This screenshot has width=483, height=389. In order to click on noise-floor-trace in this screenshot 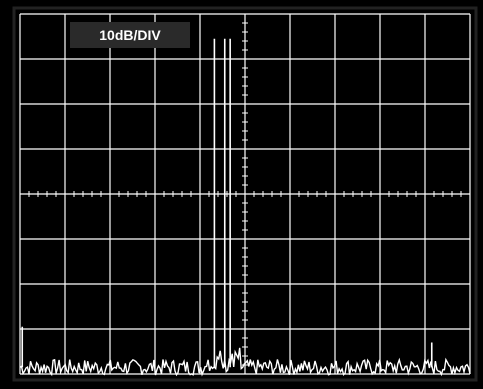, I will do `click(245, 362)`.